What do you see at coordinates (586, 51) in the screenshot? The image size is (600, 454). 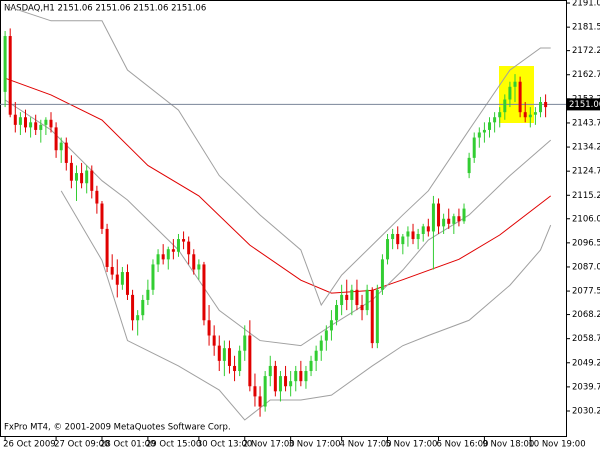 I see `y-tick-label: 2172.25` at bounding box center [586, 51].